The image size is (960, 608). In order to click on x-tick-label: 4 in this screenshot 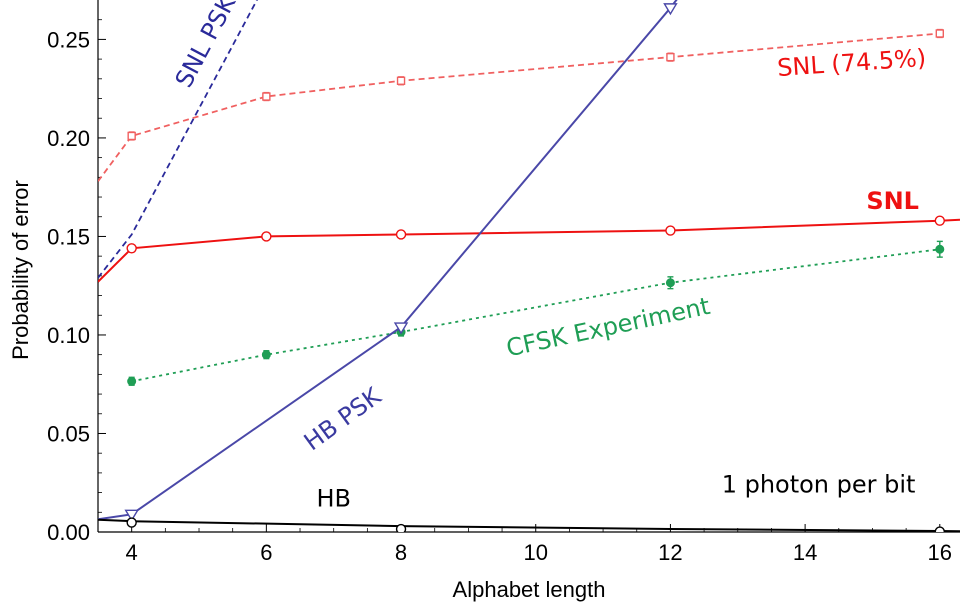, I will do `click(132, 552)`.